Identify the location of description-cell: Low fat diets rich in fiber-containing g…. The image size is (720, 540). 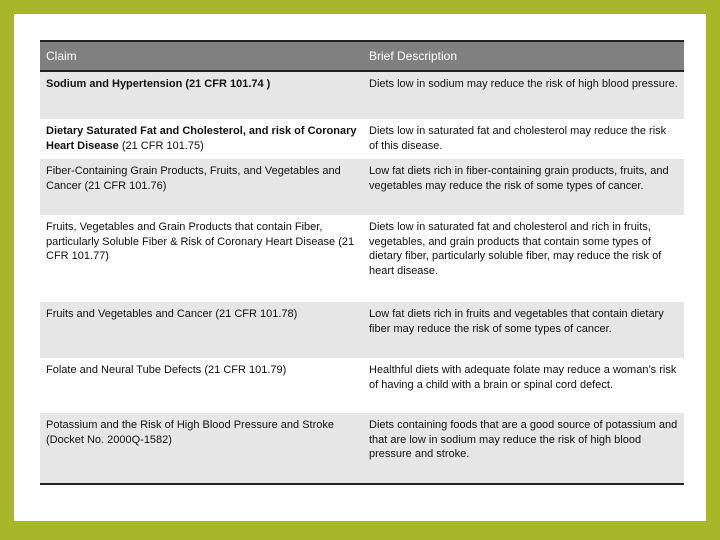
(523, 187).